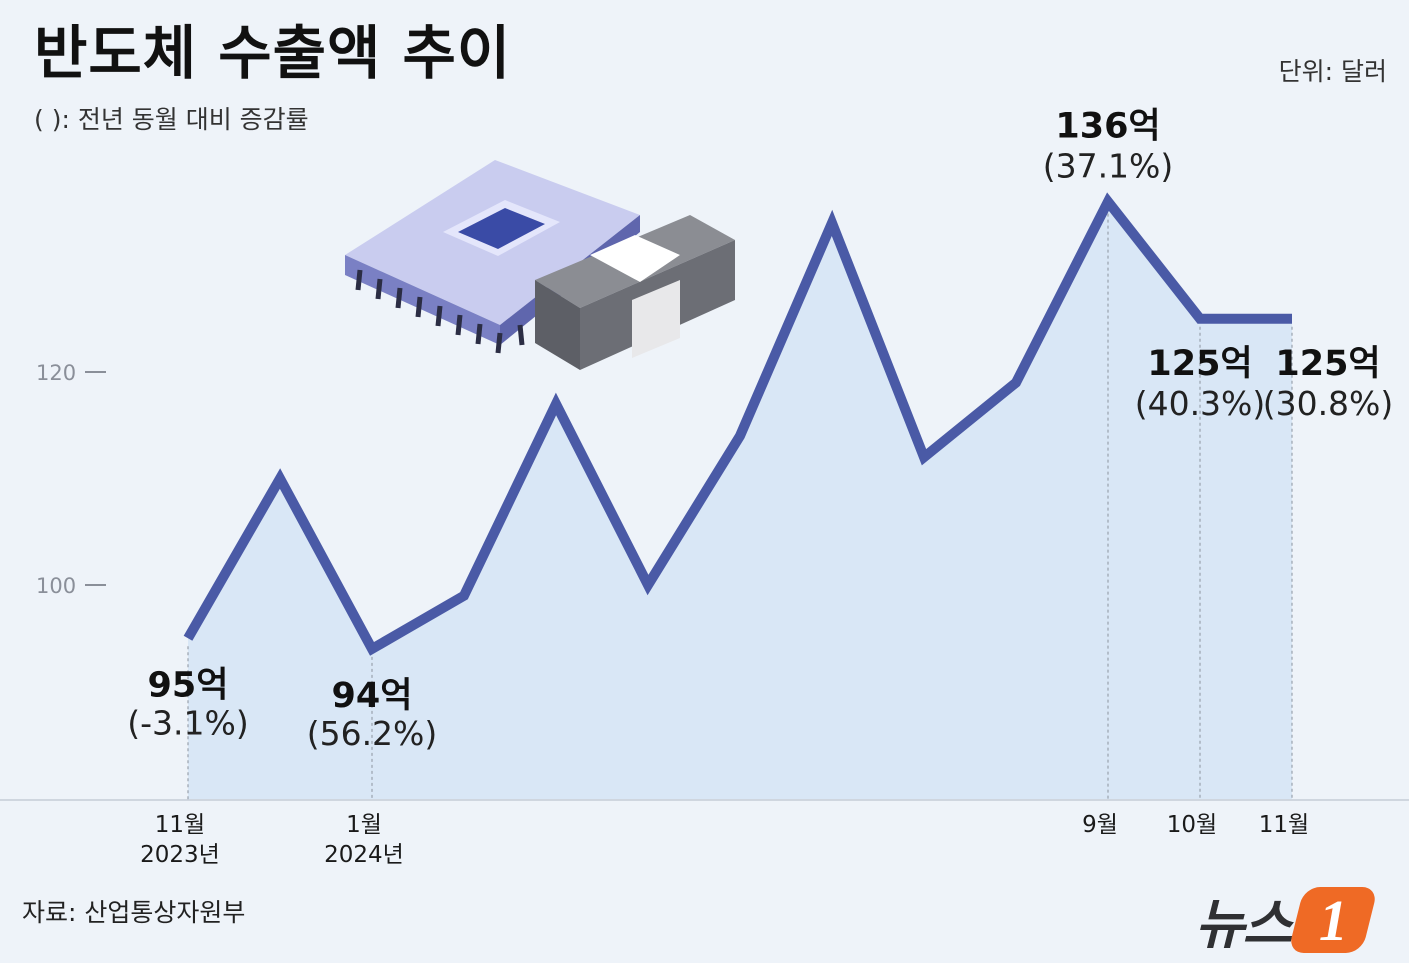 Image resolution: width=1409 pixels, height=963 pixels. What do you see at coordinates (56, 586) in the screenshot?
I see `y-tick-label: 100` at bounding box center [56, 586].